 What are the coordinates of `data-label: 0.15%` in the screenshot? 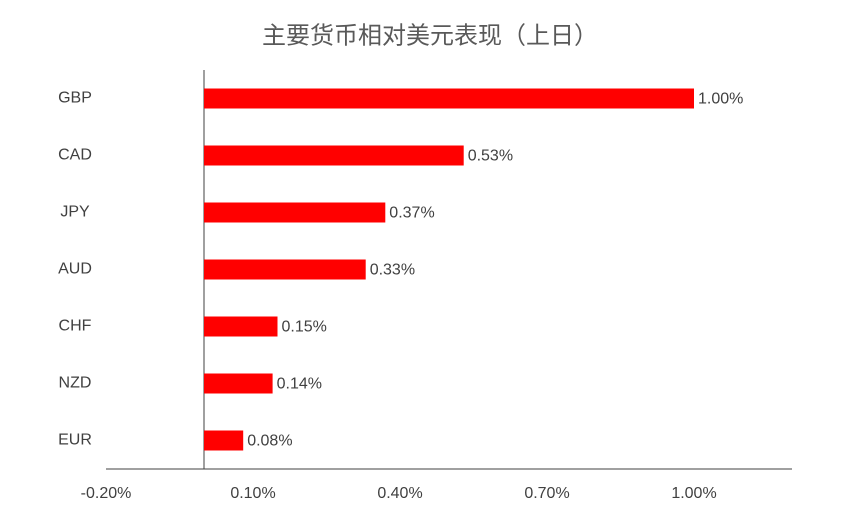 It's located at (304, 327).